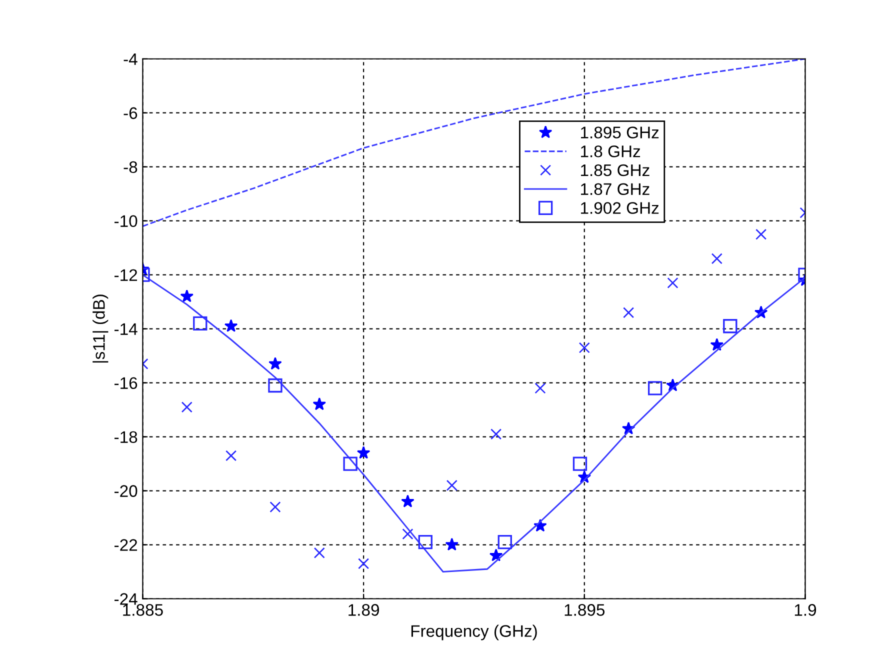  I want to click on y-tick-label: -8, so click(131, 167).